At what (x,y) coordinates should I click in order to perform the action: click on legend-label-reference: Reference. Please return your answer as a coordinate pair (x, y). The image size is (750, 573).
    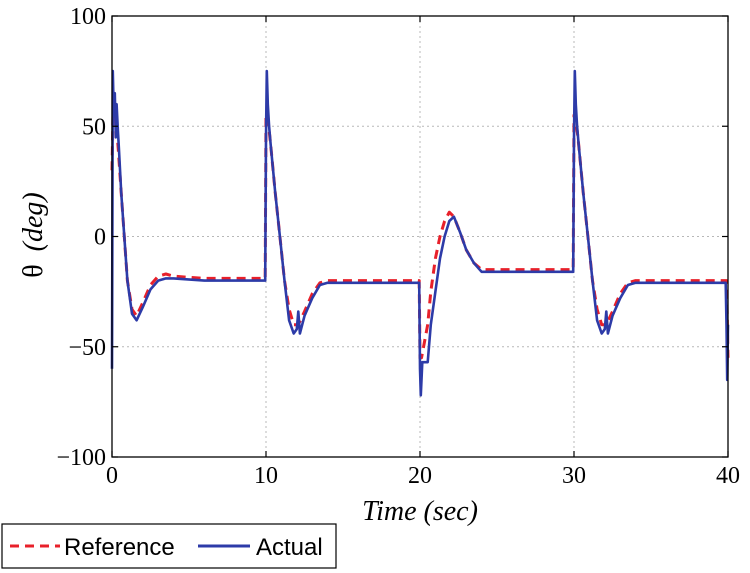
    Looking at the image, I should click on (119, 547).